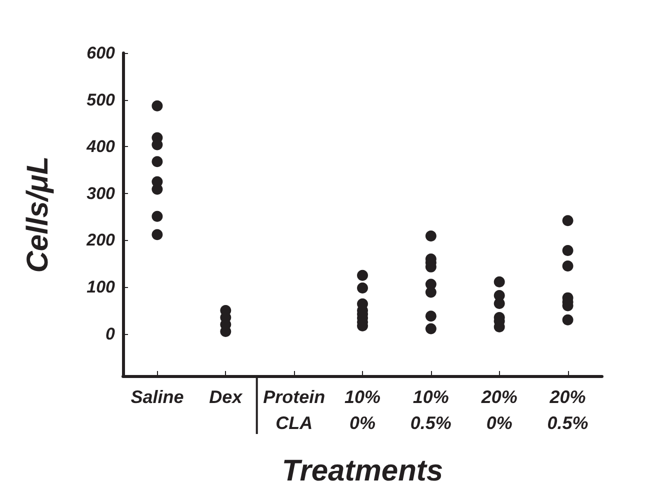 The height and width of the screenshot is (499, 645). What do you see at coordinates (101, 100) in the screenshot?
I see `y-tick-label: 500` at bounding box center [101, 100].